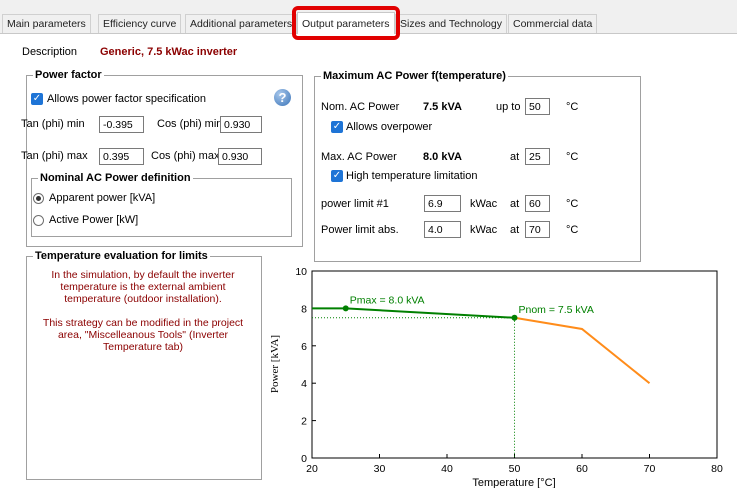 This screenshot has width=737, height=488. Describe the element at coordinates (442, 229) in the screenshot. I see `power-limit-abs-input` at that location.